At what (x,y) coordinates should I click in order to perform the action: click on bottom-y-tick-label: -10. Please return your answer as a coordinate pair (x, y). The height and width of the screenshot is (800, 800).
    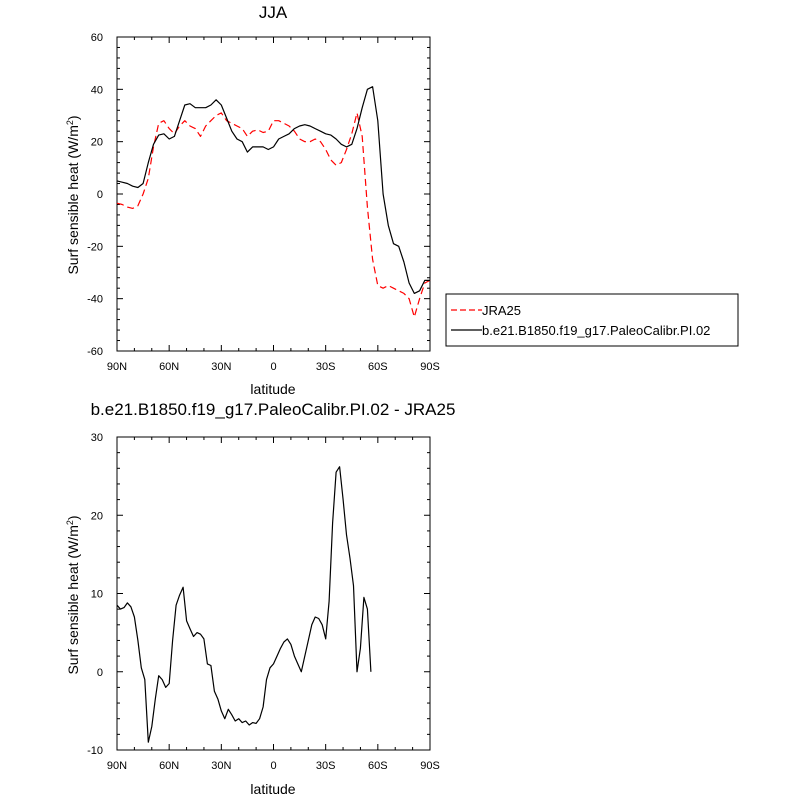
    Looking at the image, I should click on (95, 751).